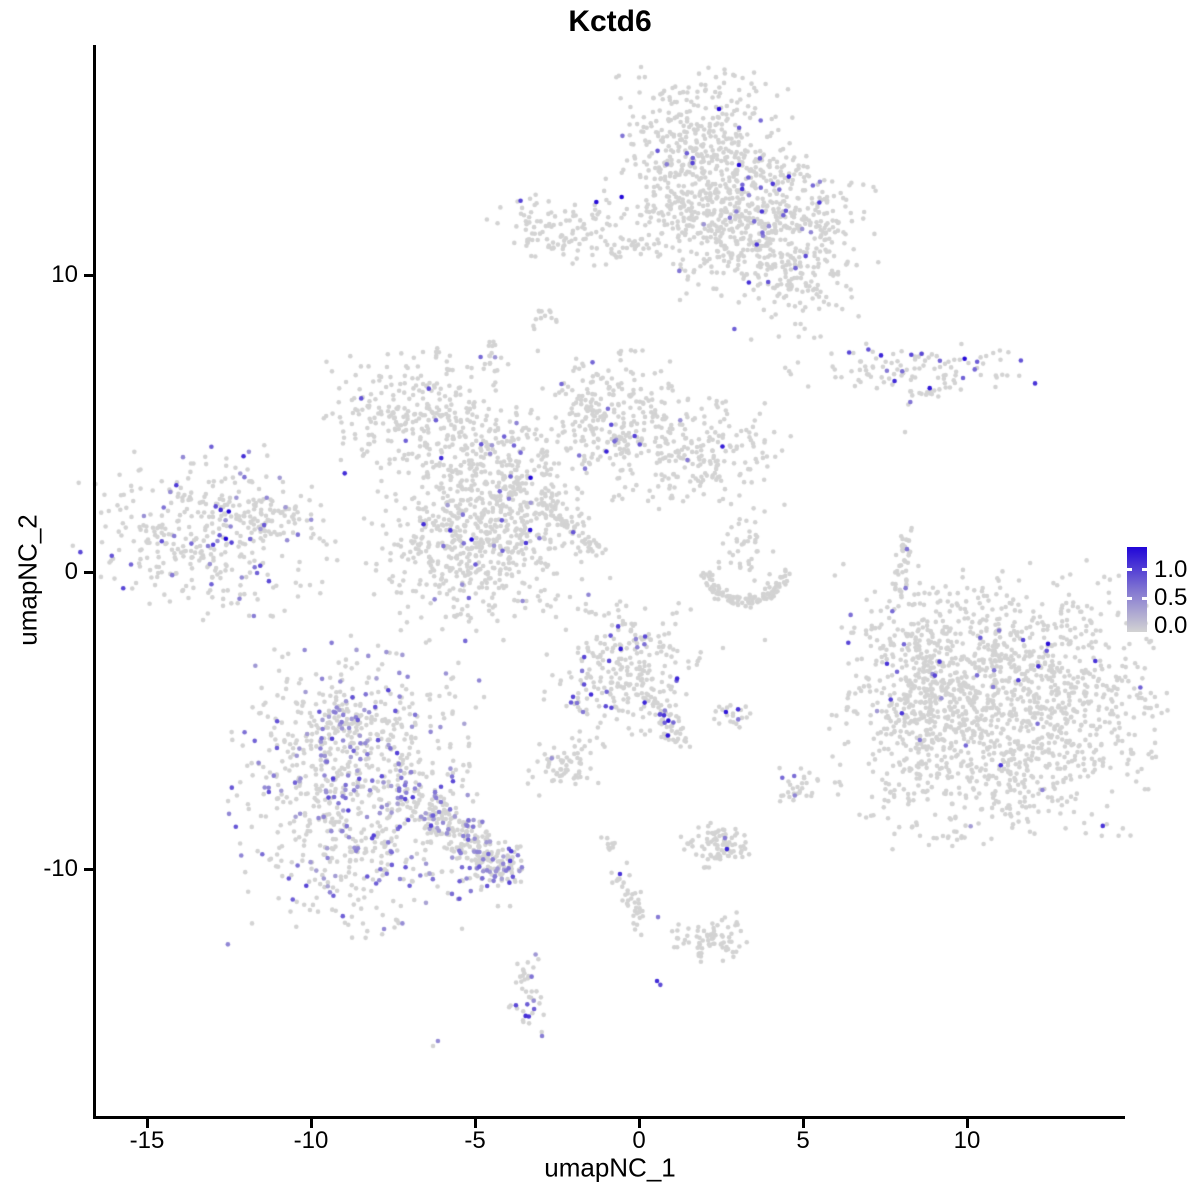 The height and width of the screenshot is (1200, 1200). Describe the element at coordinates (610, 1167) in the screenshot. I see `x-axis-title: umapNC_1` at that location.